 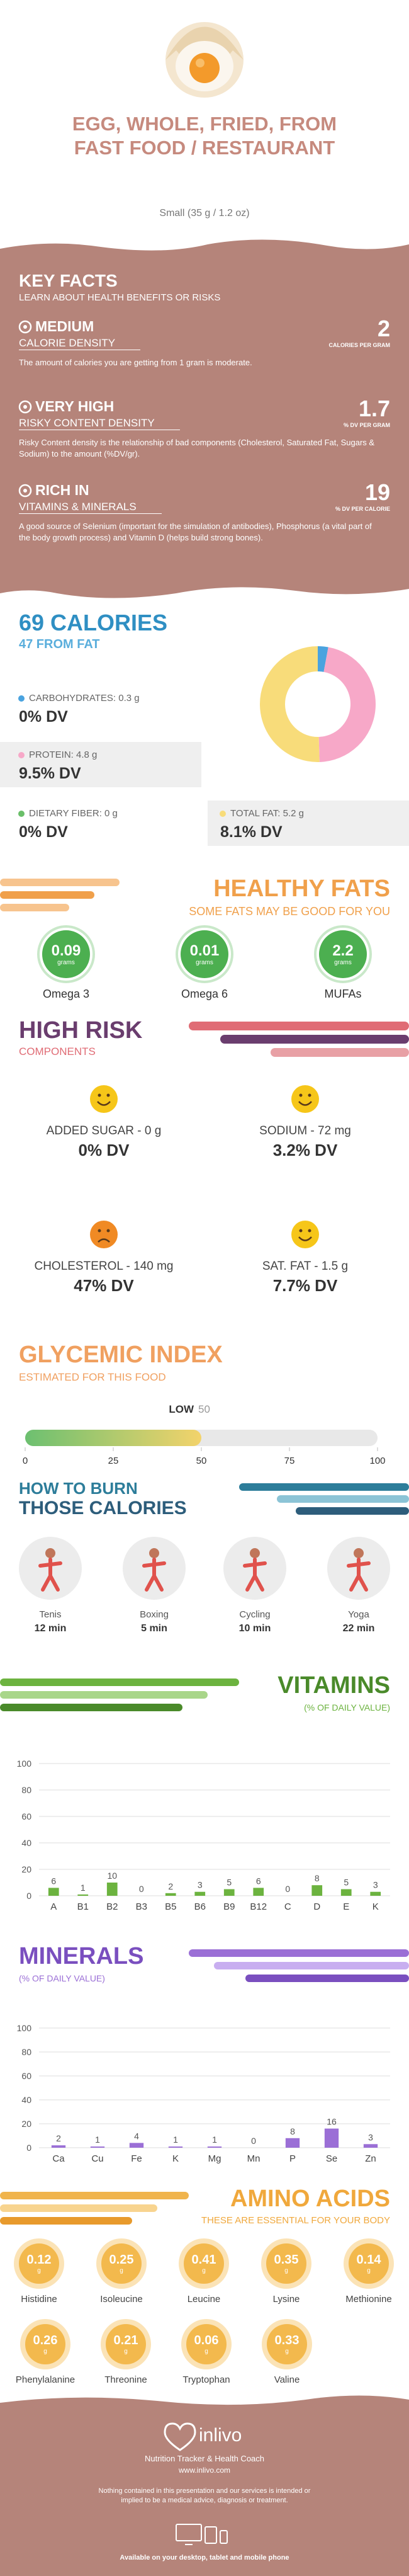 What do you see at coordinates (26, 1869) in the screenshot?
I see `y-tick-label: 20` at bounding box center [26, 1869].